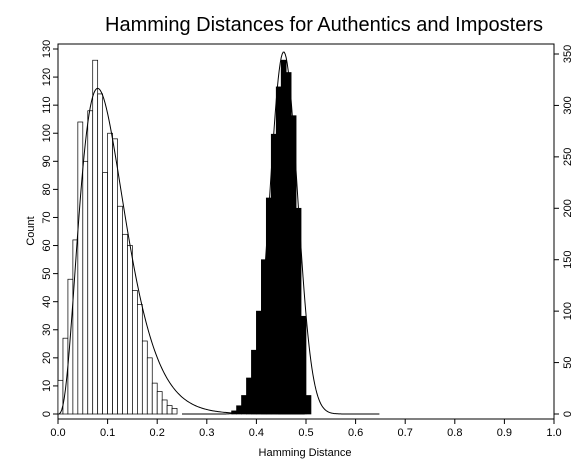 The image size is (581, 461). Describe the element at coordinates (47, 302) in the screenshot. I see `y-left-tick-label: 40` at that location.